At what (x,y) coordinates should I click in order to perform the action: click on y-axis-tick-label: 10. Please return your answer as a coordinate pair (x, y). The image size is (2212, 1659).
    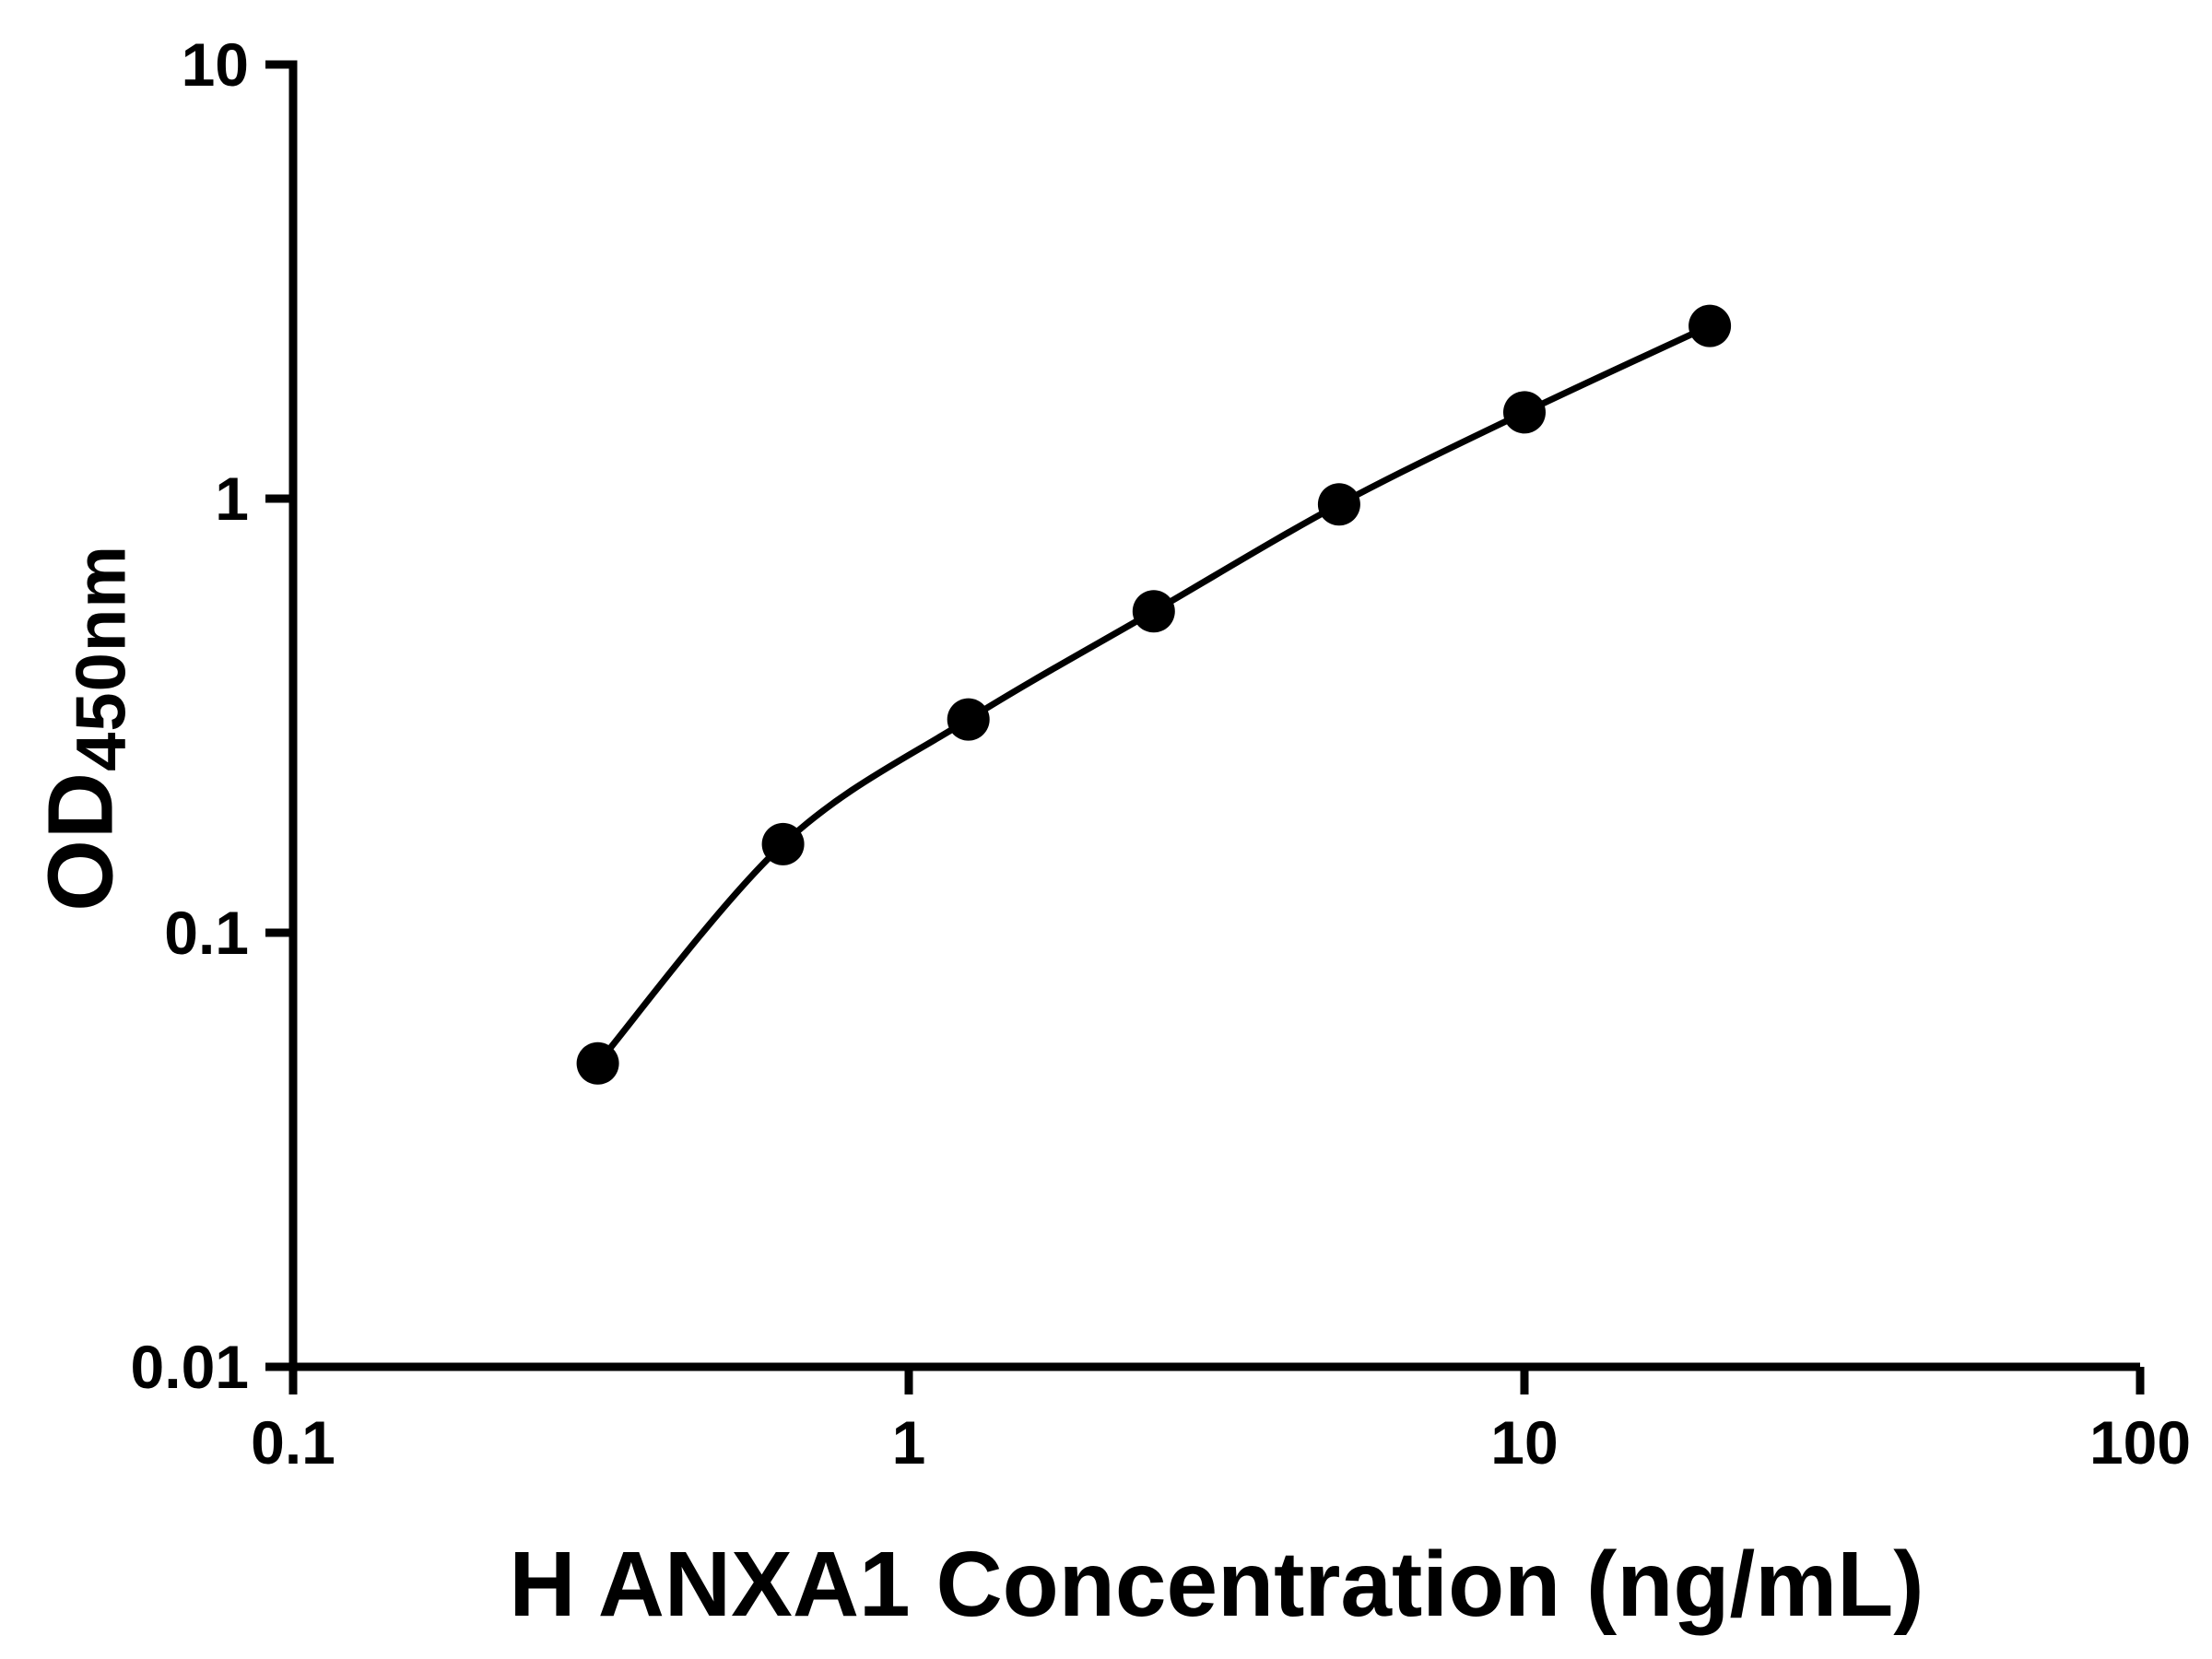
    Looking at the image, I should click on (215, 64).